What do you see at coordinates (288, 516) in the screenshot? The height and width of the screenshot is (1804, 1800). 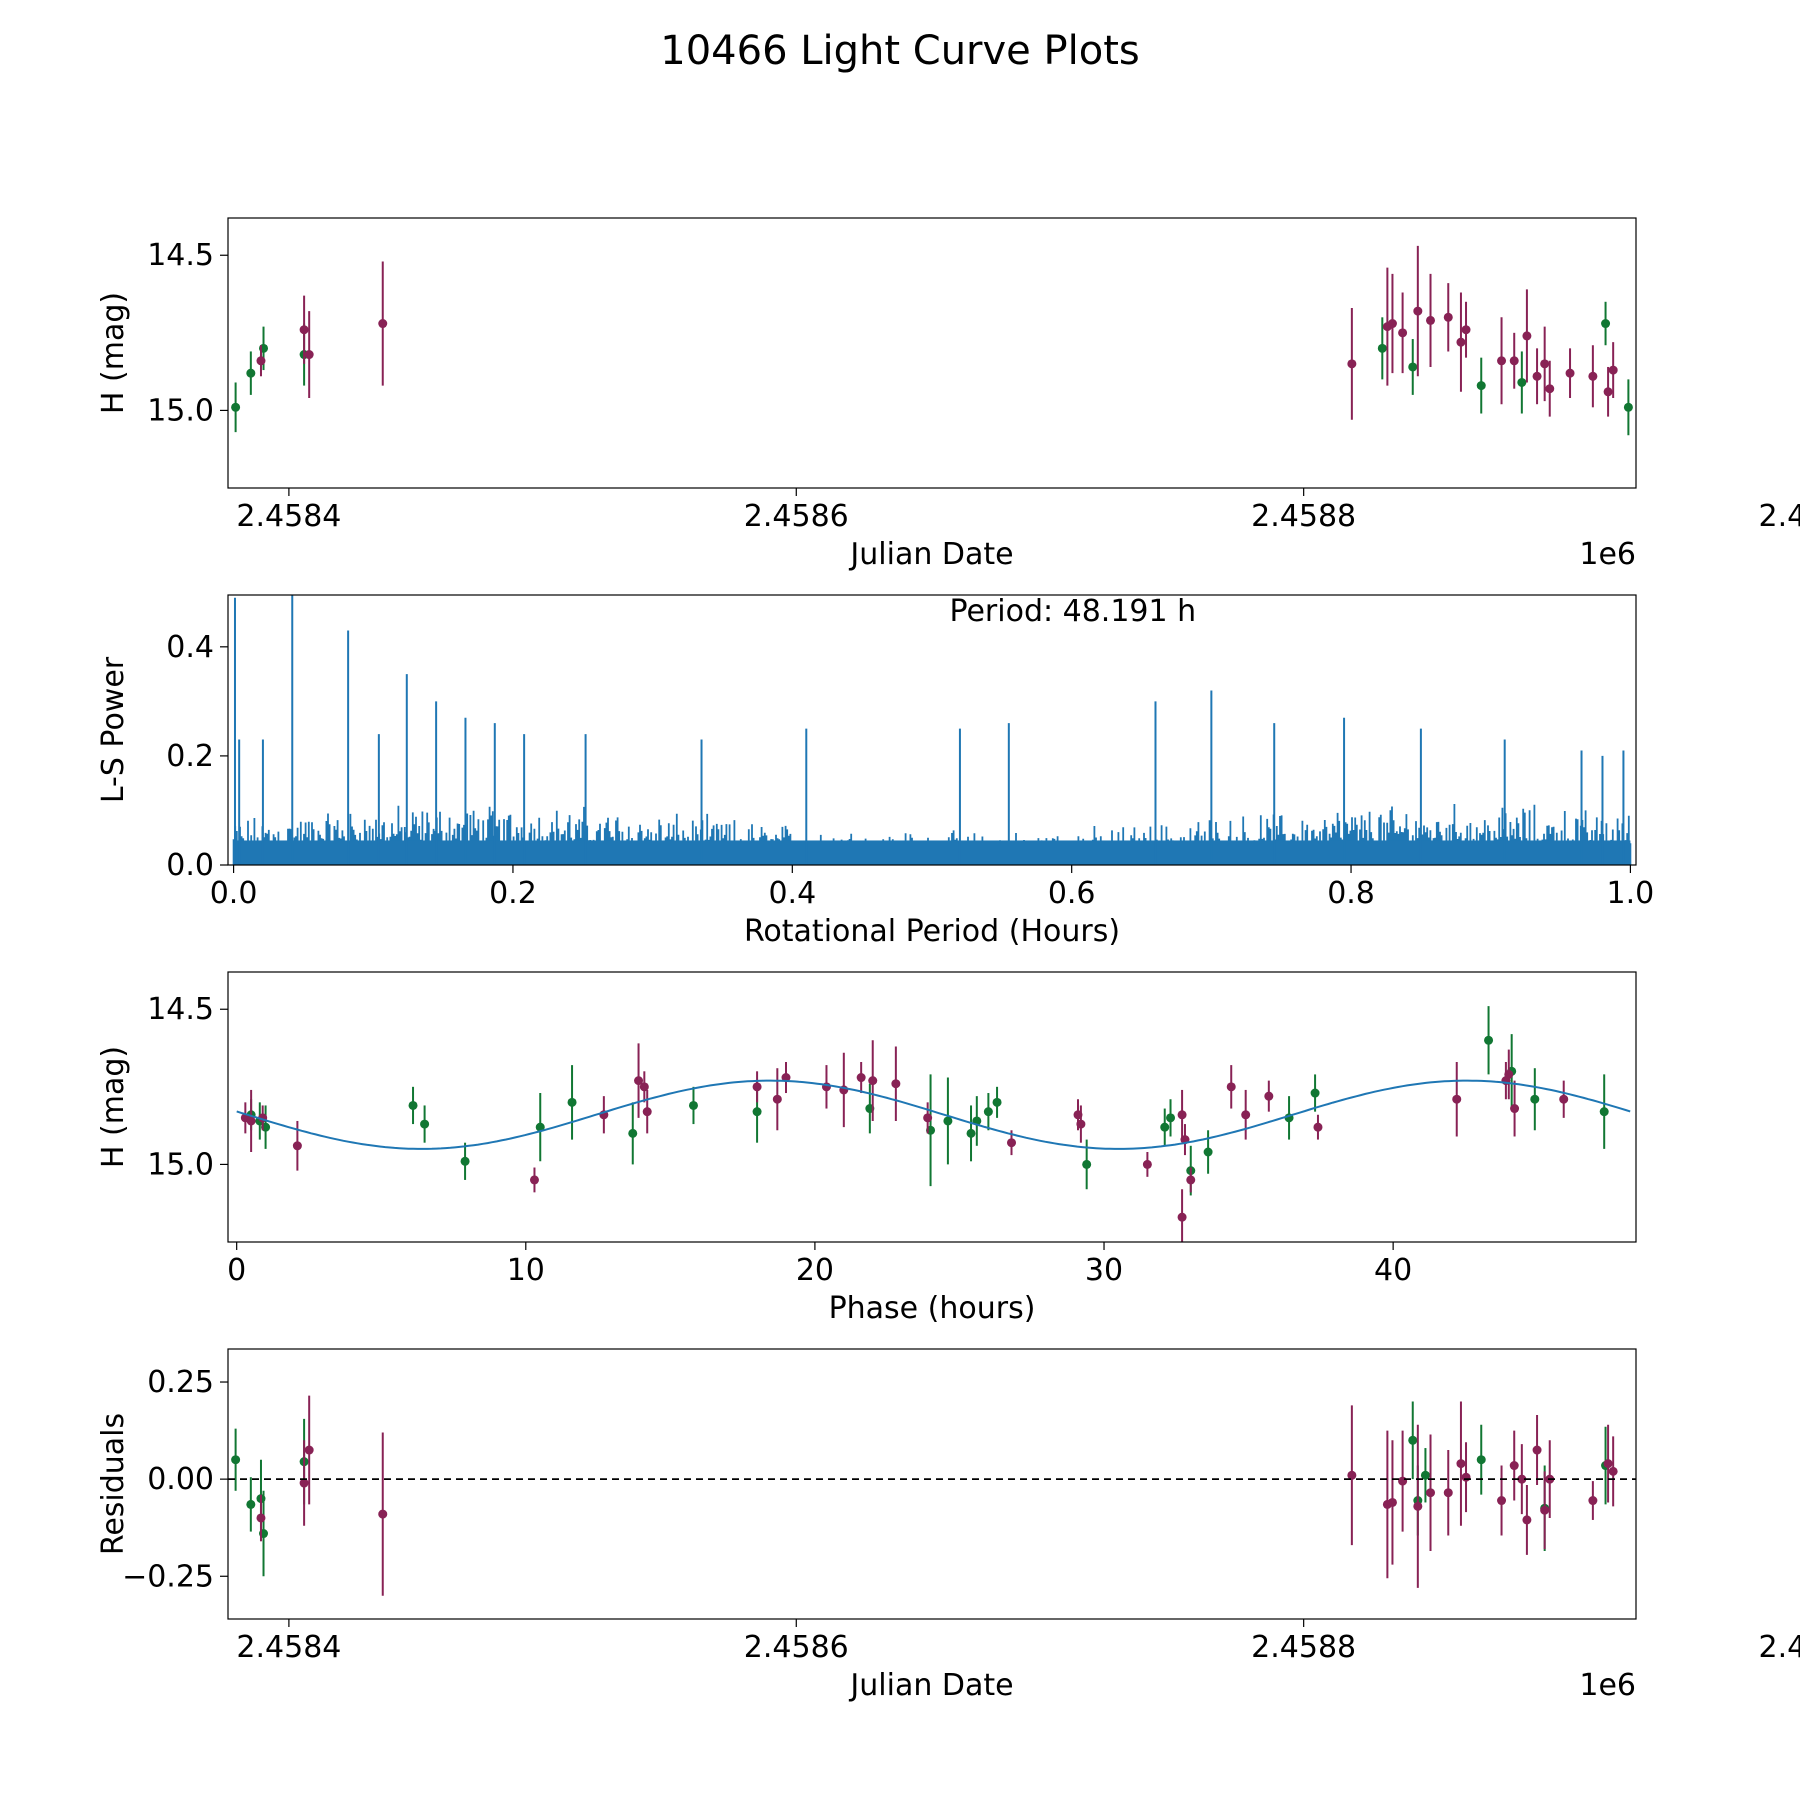 I see `x-tick-label: 2.4584` at bounding box center [288, 516].